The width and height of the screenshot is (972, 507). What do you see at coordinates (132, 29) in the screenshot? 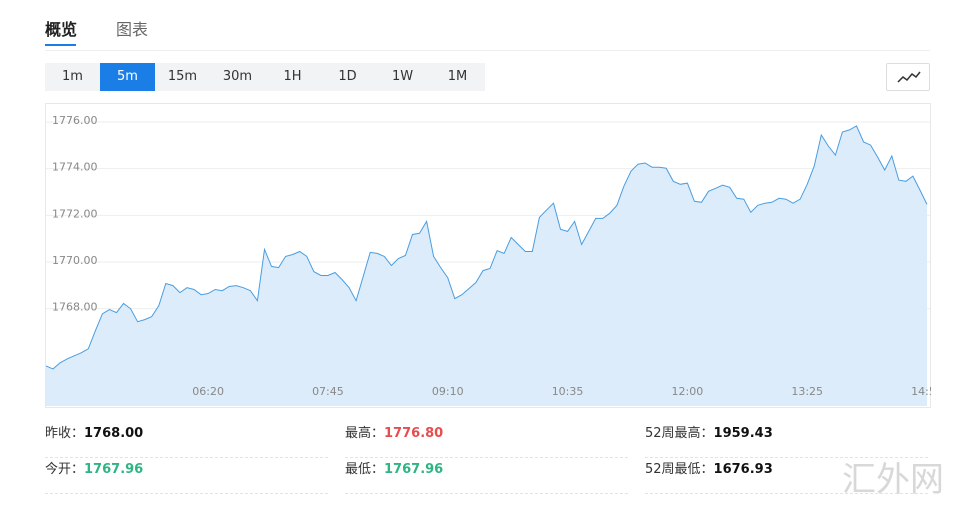
I see `tab: 图表` at bounding box center [132, 29].